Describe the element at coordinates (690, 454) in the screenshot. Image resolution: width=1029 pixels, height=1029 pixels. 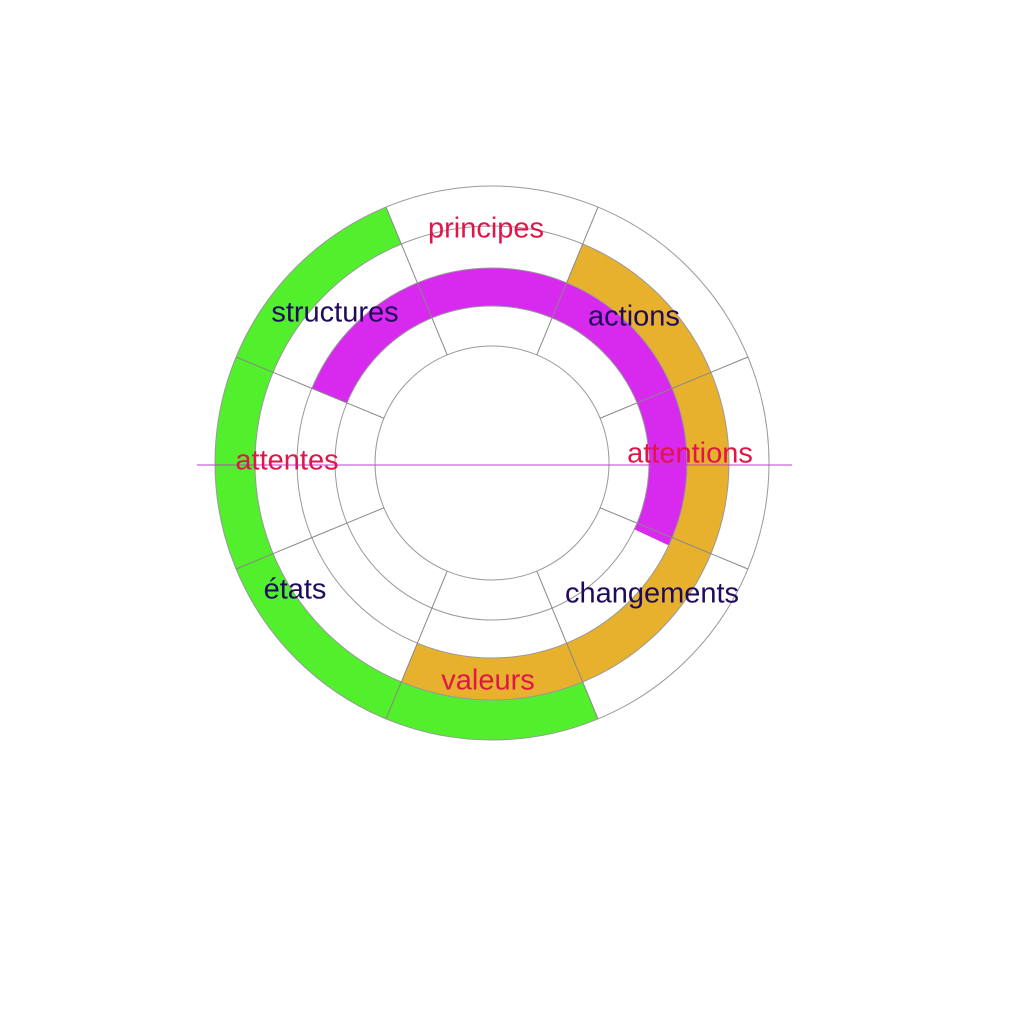
I see `label: attentions` at that location.